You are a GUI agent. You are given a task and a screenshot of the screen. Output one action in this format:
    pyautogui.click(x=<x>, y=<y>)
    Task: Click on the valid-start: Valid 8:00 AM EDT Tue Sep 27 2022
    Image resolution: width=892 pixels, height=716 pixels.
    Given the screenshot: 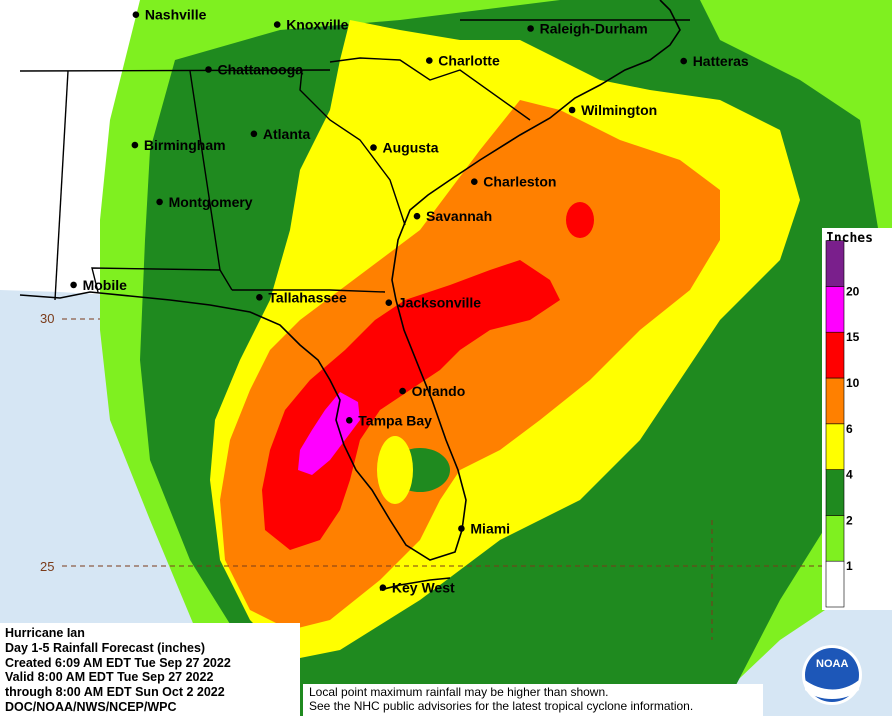 What is the action you would take?
    pyautogui.click(x=109, y=677)
    